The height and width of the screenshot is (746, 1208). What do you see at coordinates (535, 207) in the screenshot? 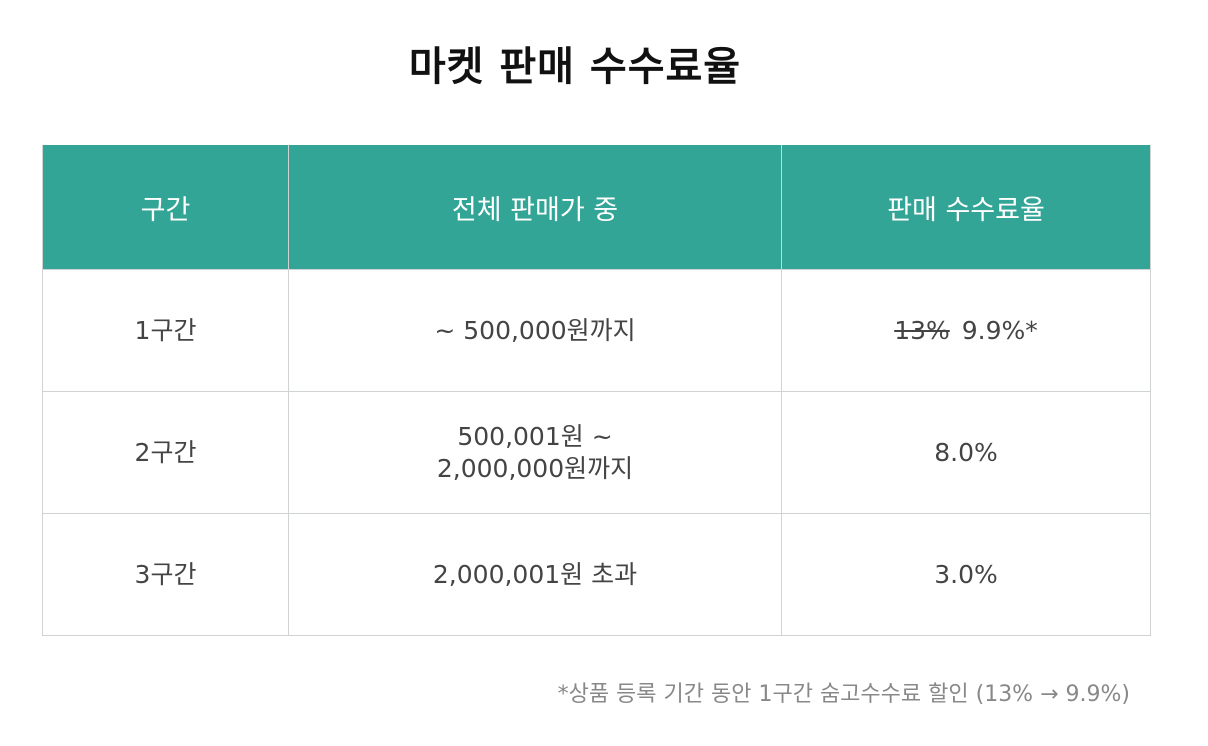
I see `header-price-range: 전체 판매가 중` at bounding box center [535, 207].